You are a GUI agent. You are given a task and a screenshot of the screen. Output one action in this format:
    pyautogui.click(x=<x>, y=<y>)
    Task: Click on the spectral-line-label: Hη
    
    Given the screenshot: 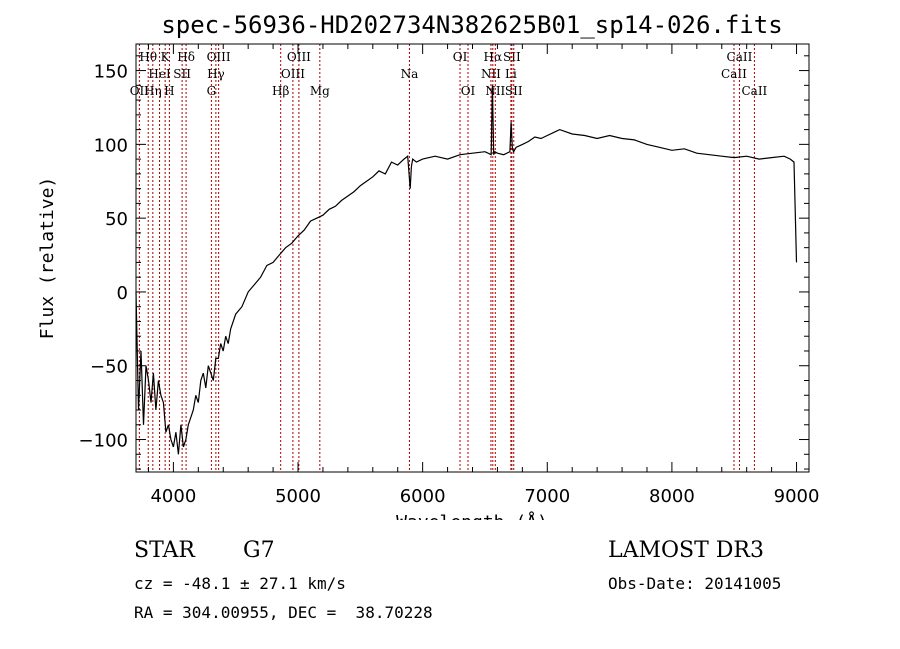 What is the action you would take?
    pyautogui.click(x=153, y=91)
    